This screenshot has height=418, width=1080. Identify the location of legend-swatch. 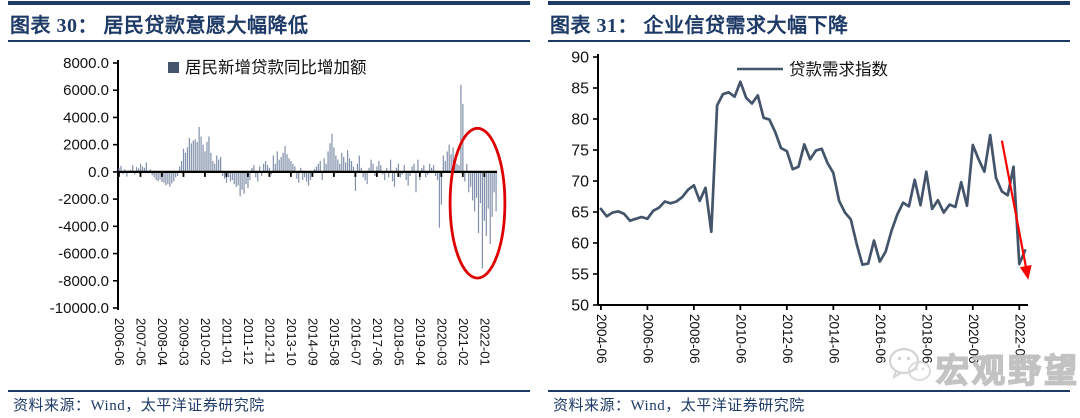
(173, 67).